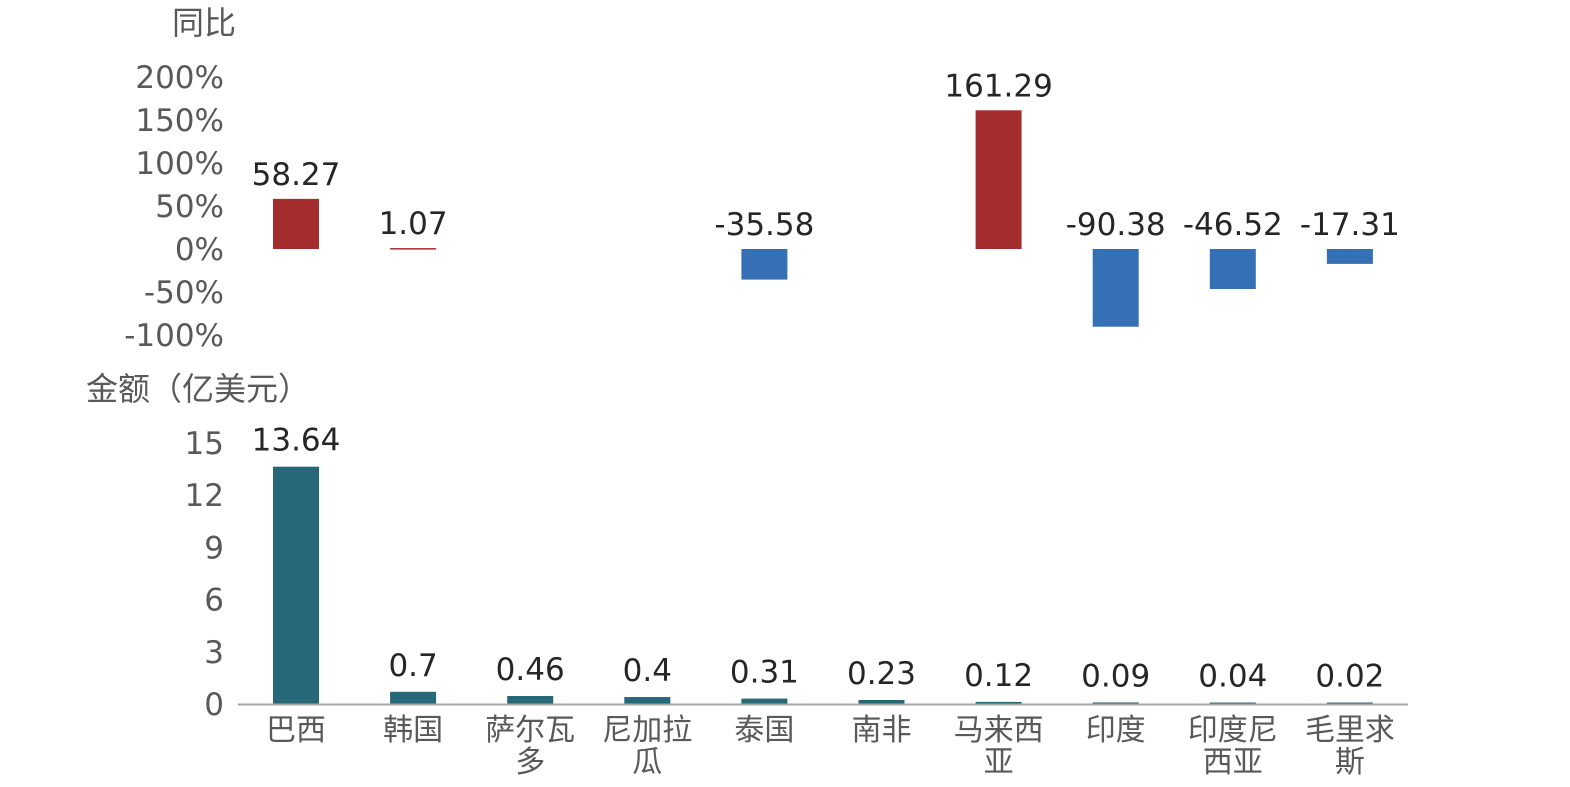  Describe the element at coordinates (1233, 746) in the screenshot. I see `category-label: 印度尼西亚` at that location.